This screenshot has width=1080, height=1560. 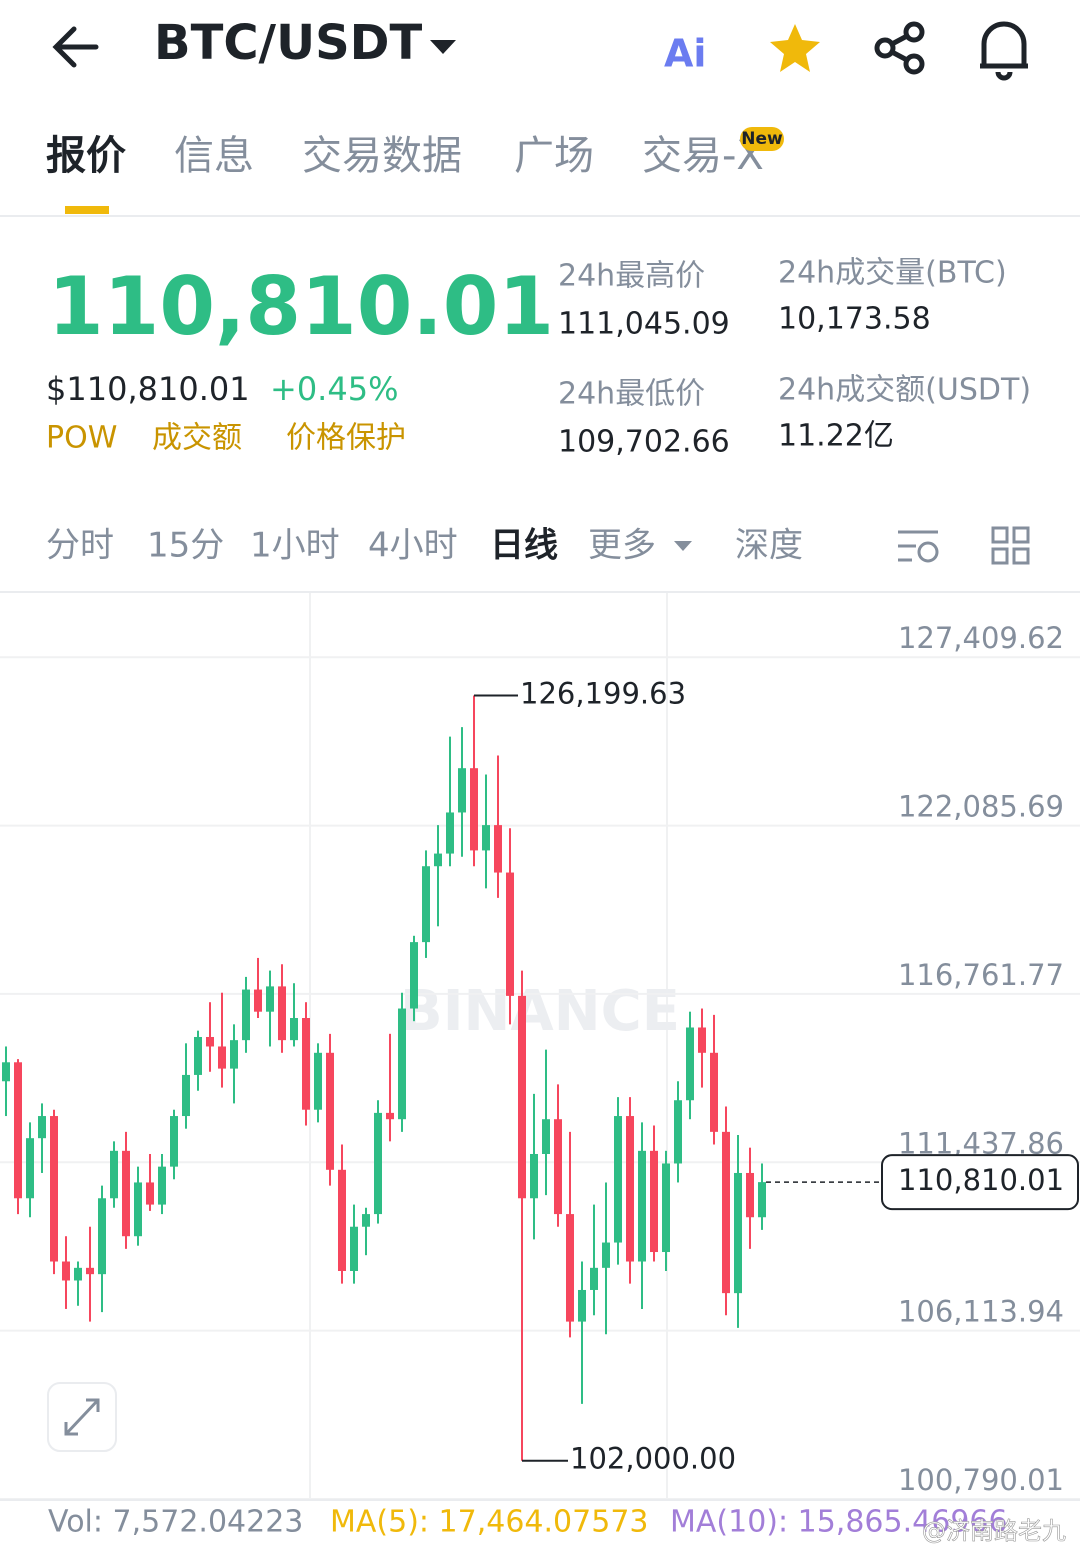 What do you see at coordinates (554, 156) in the screenshot?
I see `tab: 广场` at bounding box center [554, 156].